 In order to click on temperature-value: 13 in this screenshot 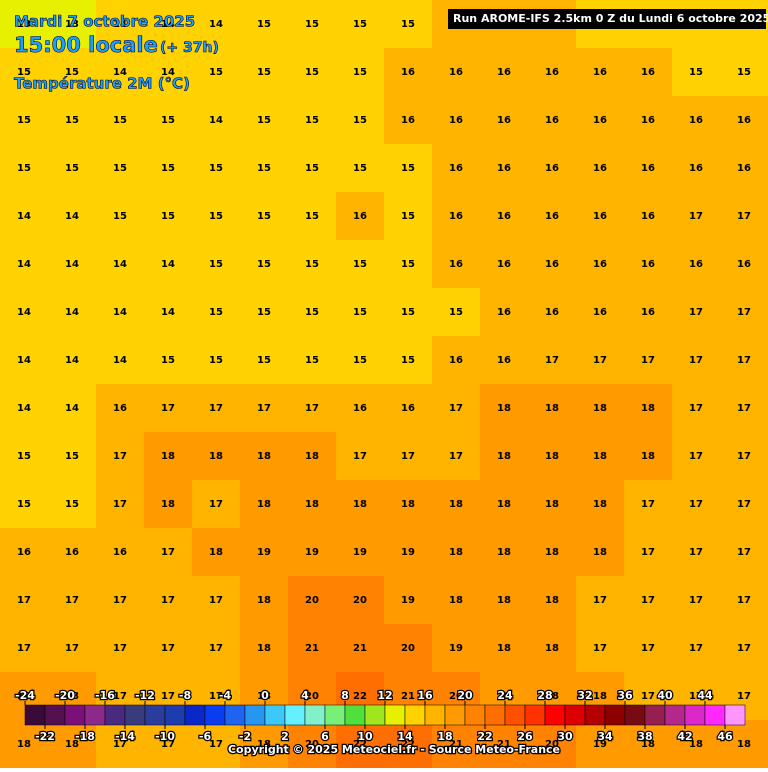, I will do `click(24, 24)`.